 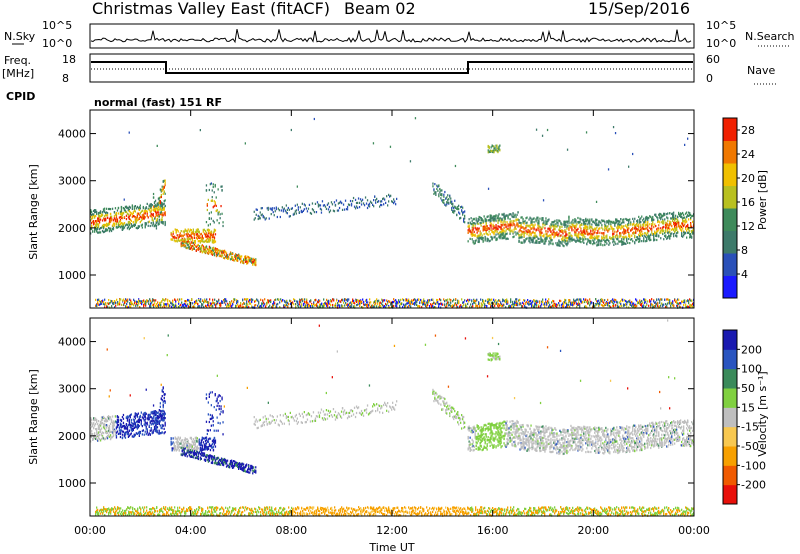 What do you see at coordinates (709, 78) in the screenshot?
I see `nave-tick-0: 0` at bounding box center [709, 78].